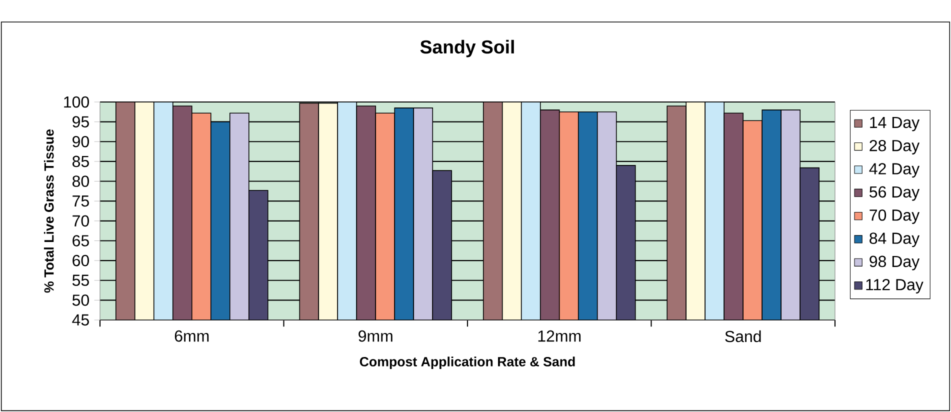 This screenshot has width=951, height=412. What do you see at coordinates (49, 211) in the screenshot?
I see `y-axis-title: % Total Live Grass Tissue` at bounding box center [49, 211].